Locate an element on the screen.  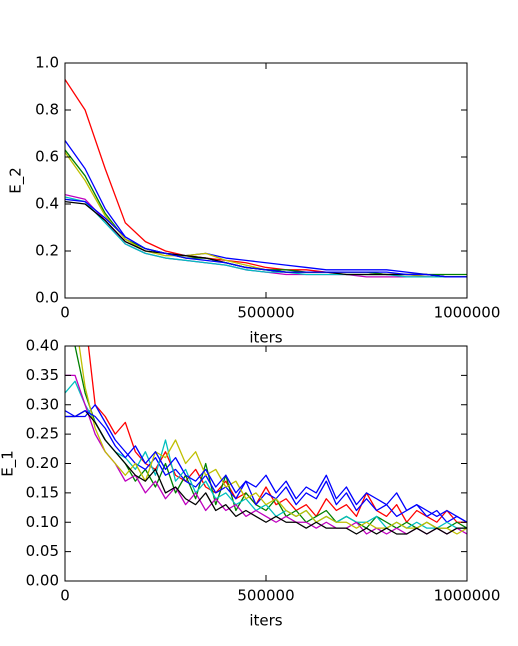
y-tick-label: 0.30 is located at coordinates (42, 404).